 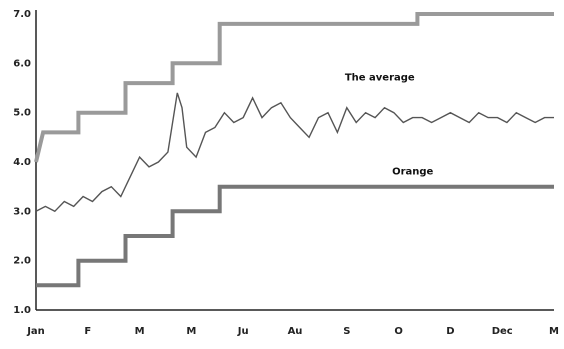 What do you see at coordinates (412, 171) in the screenshot?
I see `series-label-2: Orange` at bounding box center [412, 171].